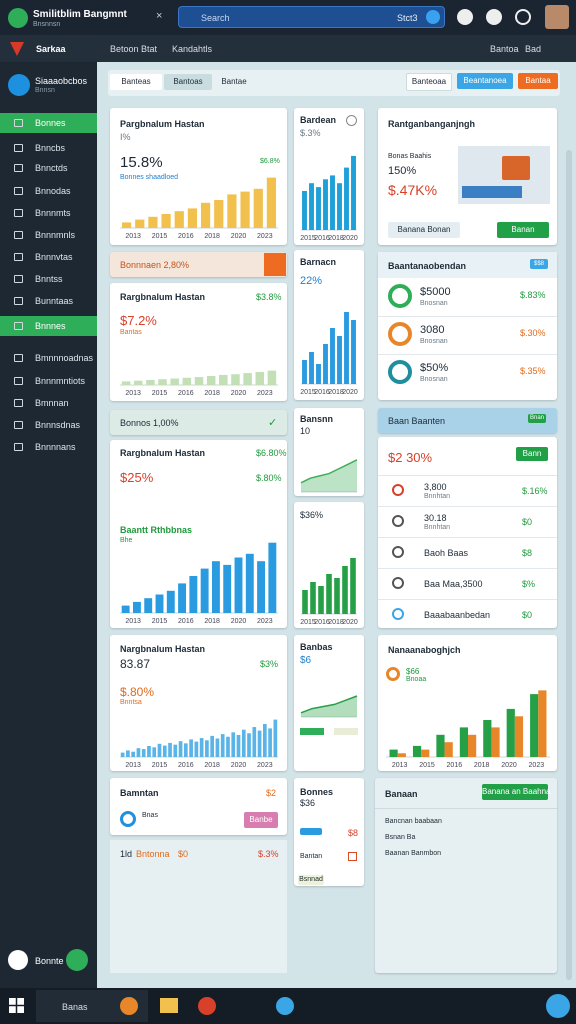 Image resolution: width=576 pixels, height=1024 pixels. What do you see at coordinates (311, 880) in the screenshot?
I see `button: Bsnnad` at bounding box center [311, 880].